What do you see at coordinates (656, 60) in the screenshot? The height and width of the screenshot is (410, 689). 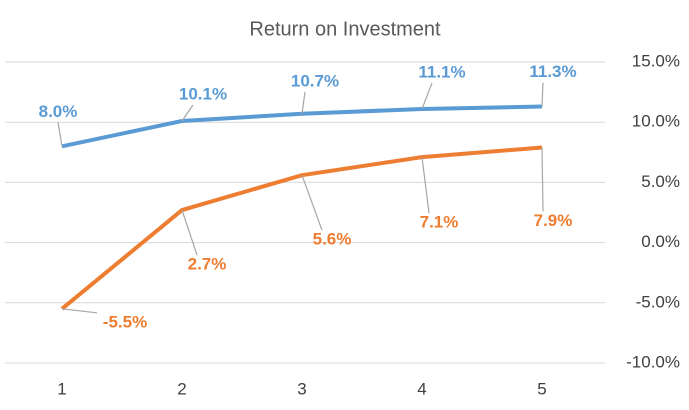 I see `y-tick-label: 15.0%` at bounding box center [656, 60].